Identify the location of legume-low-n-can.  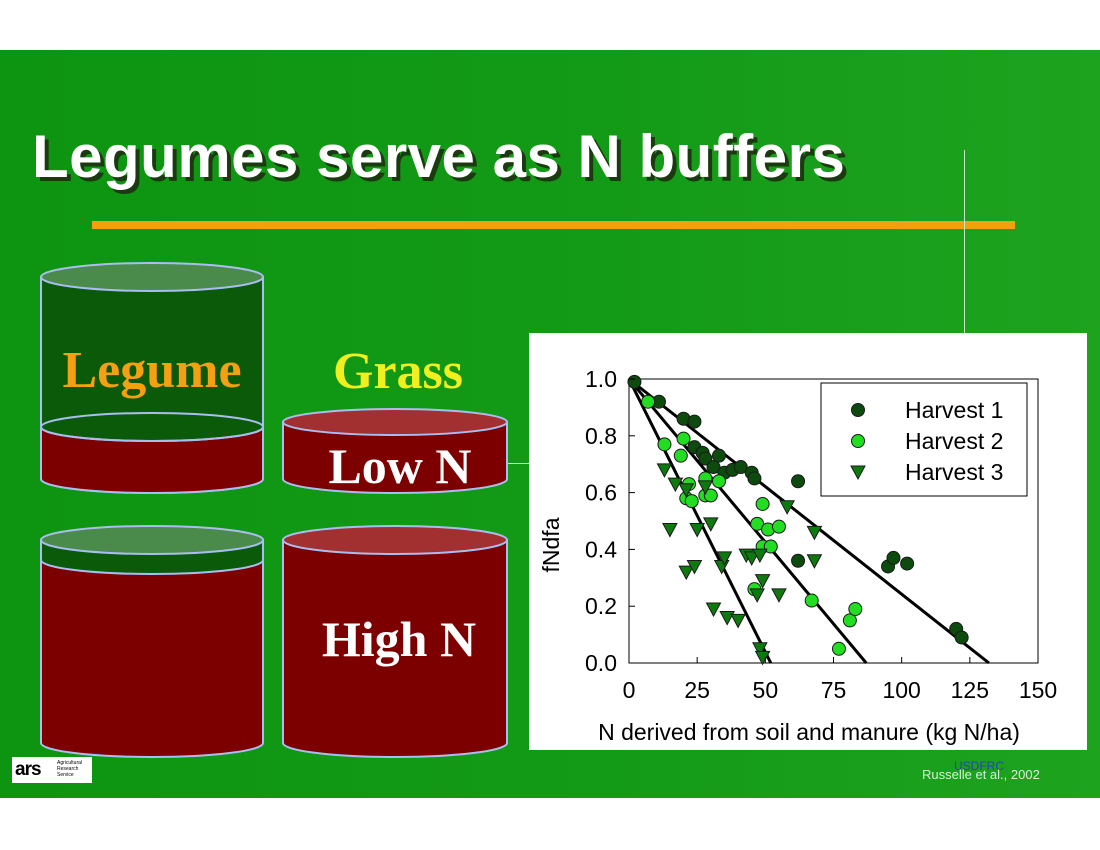
(152, 378).